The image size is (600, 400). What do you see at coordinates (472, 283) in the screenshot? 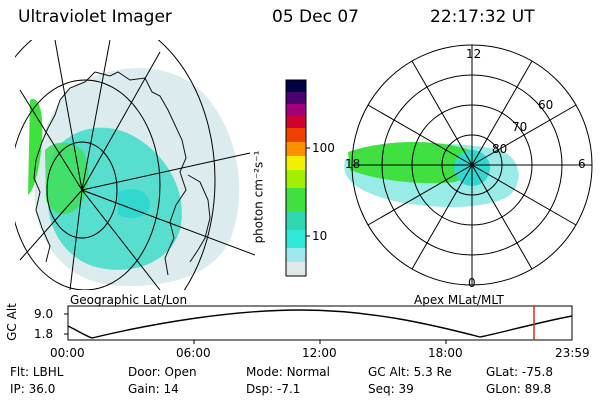
I see `mlt-label-0: 0` at bounding box center [472, 283].